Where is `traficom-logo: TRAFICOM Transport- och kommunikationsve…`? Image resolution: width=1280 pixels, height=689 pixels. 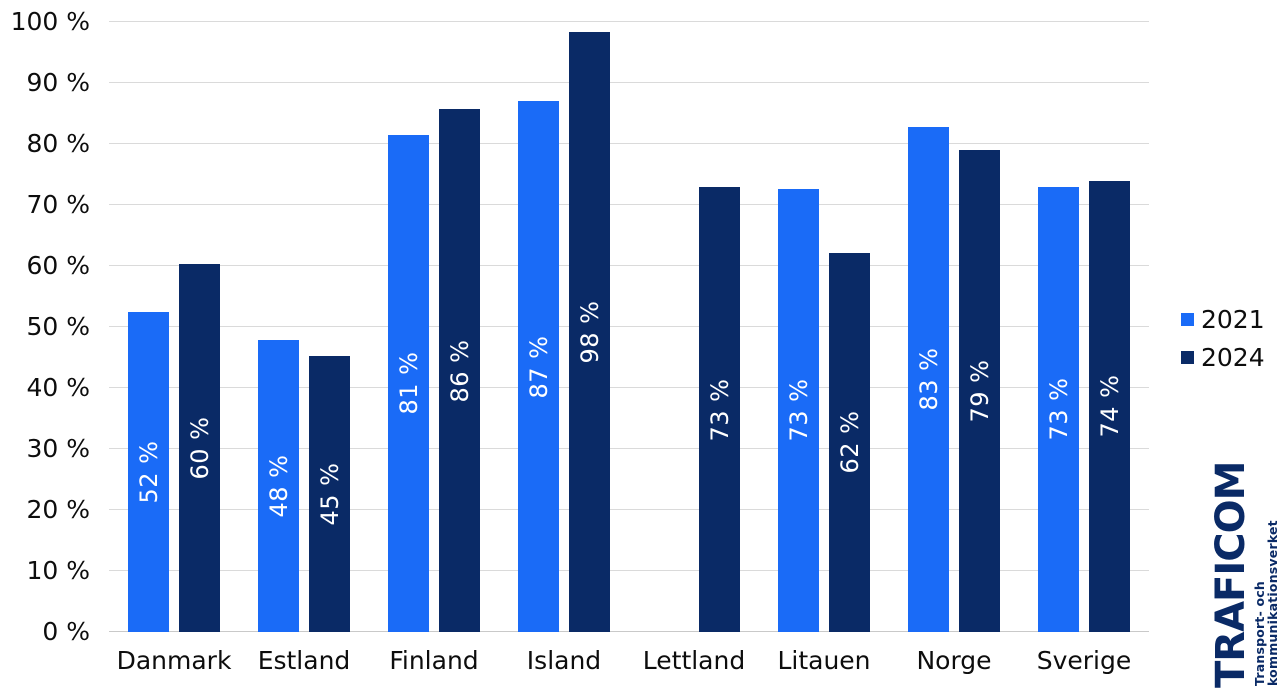
traficom-logo: TRAFICOM Transport- och kommunikationsve… is located at coordinates (1244, 563).